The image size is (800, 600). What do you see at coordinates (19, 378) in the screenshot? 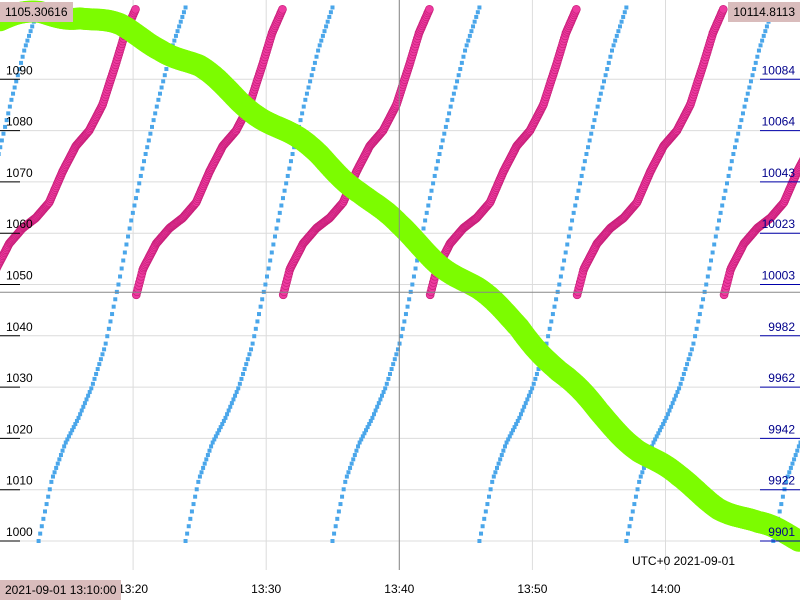
I see `y-left-tick-label: 1030` at bounding box center [19, 378].